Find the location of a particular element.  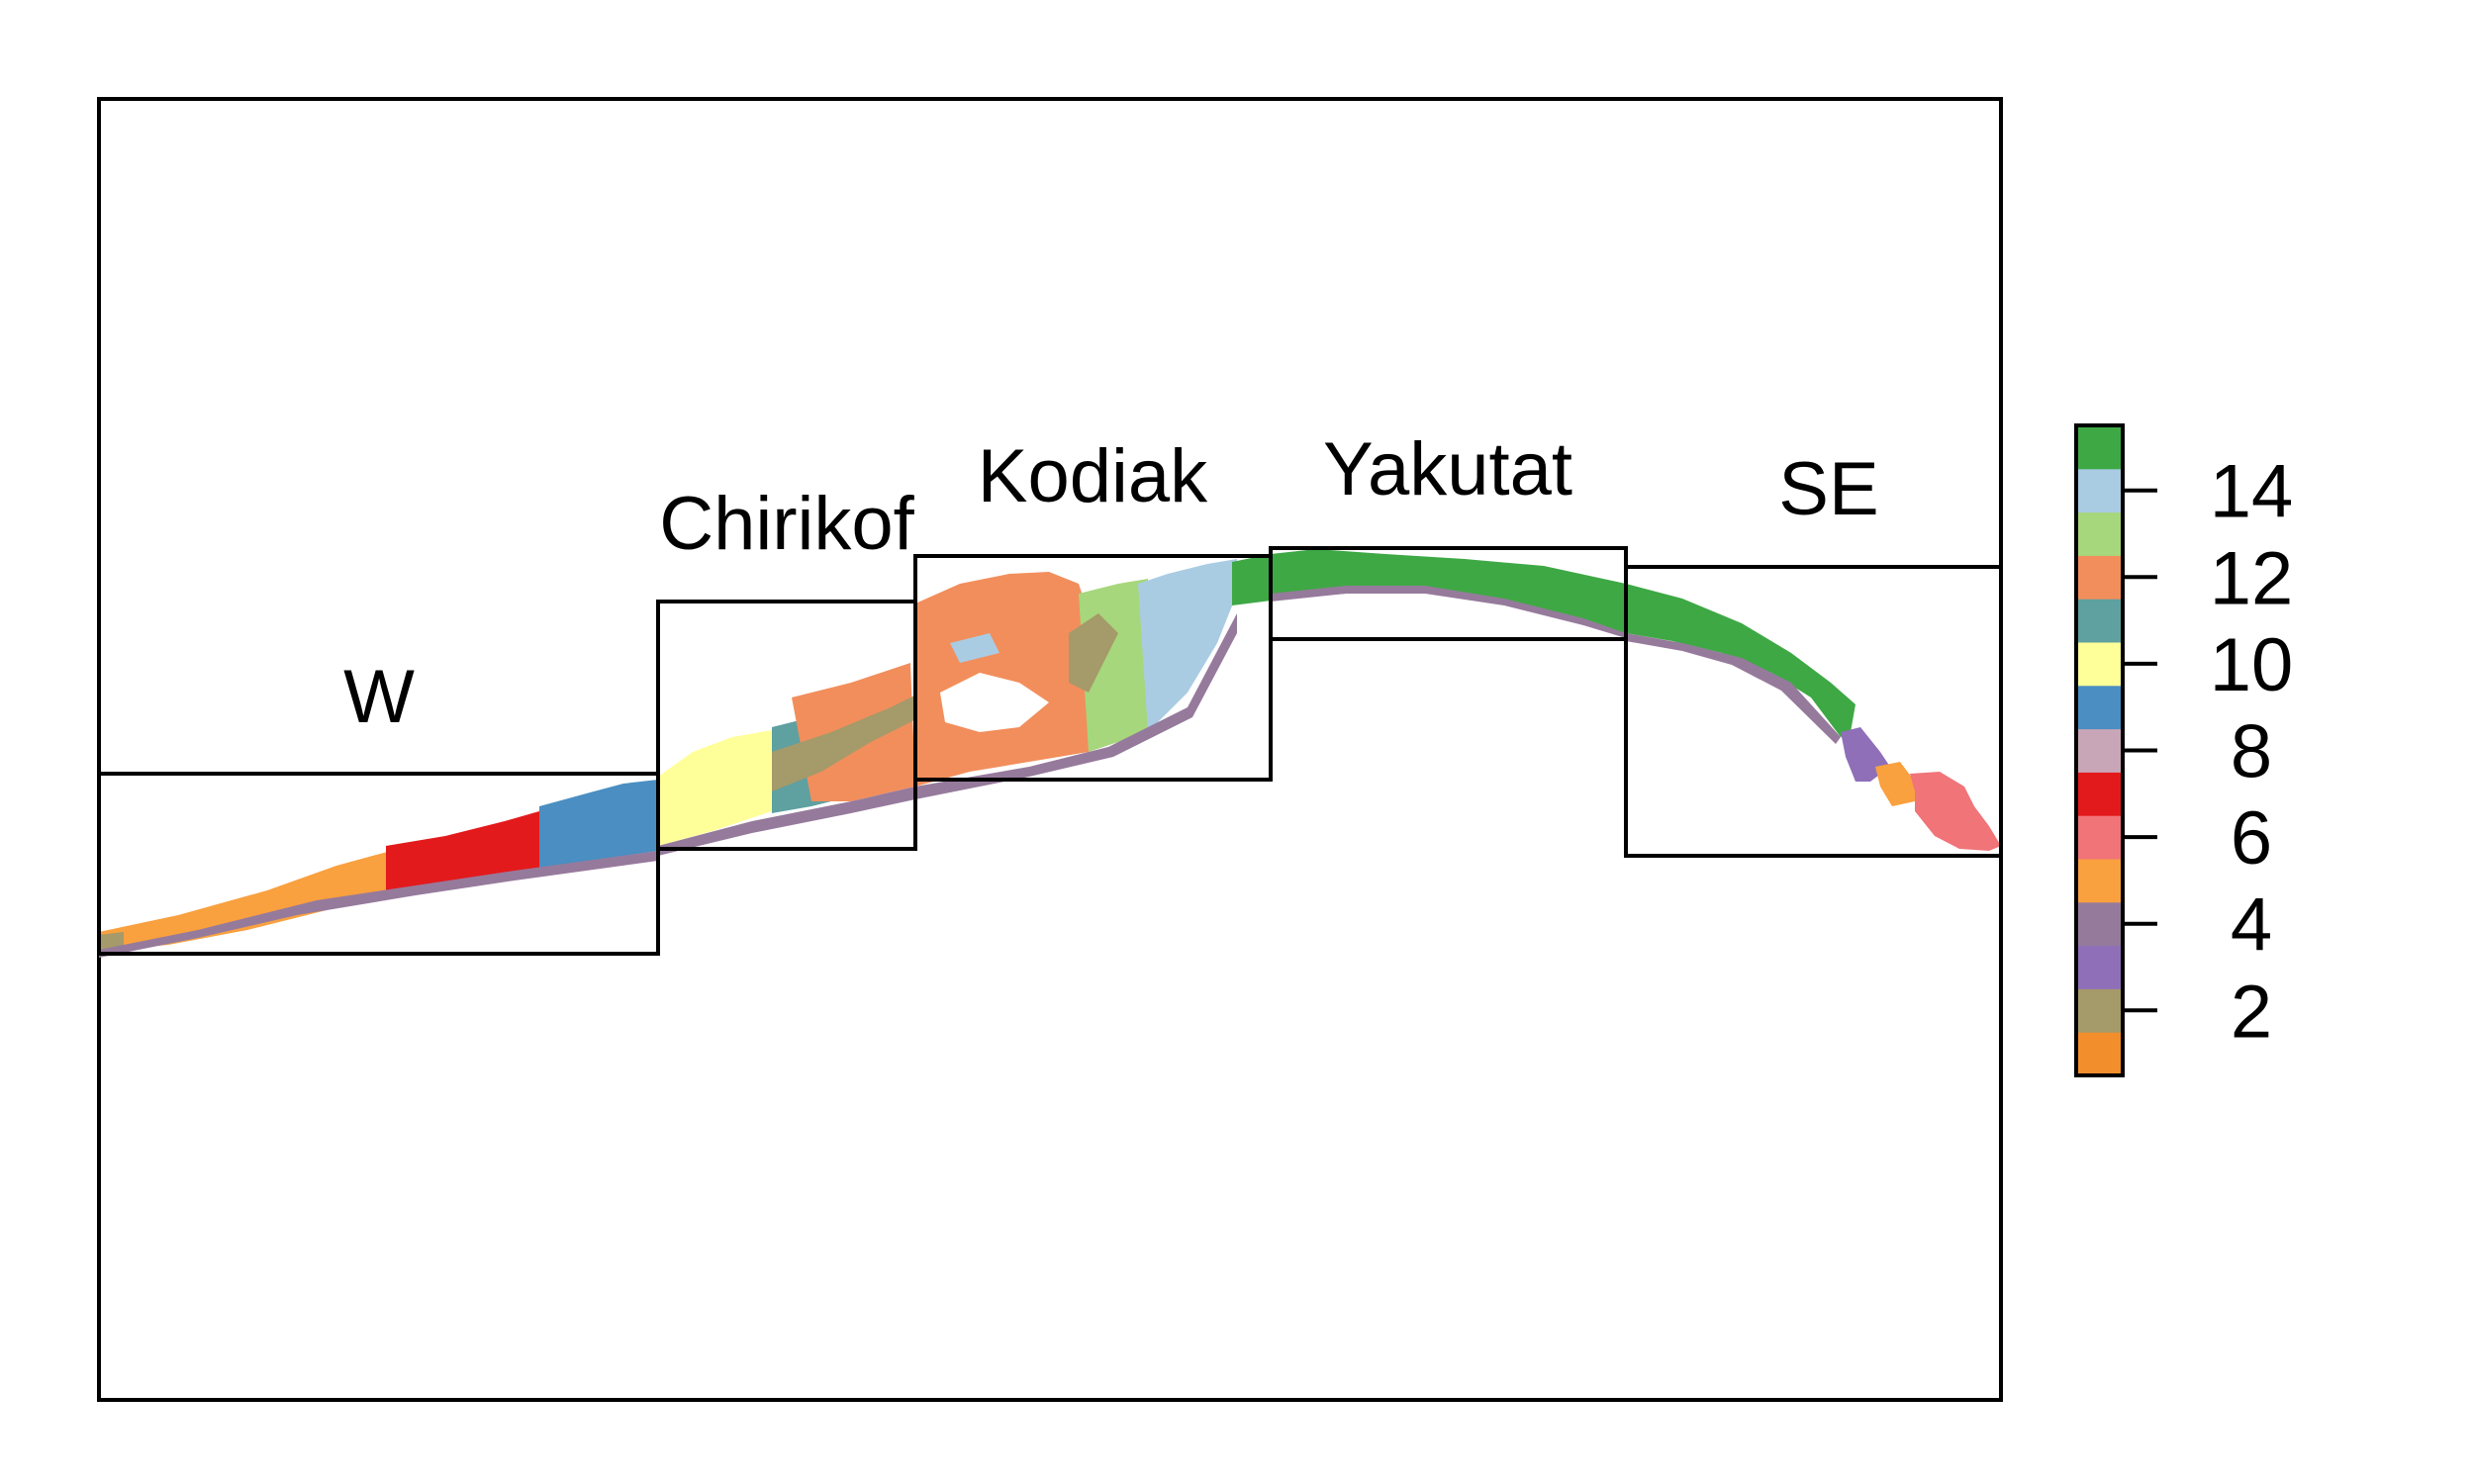

region-label-kodiak: Kodiak is located at coordinates (1093, 476).